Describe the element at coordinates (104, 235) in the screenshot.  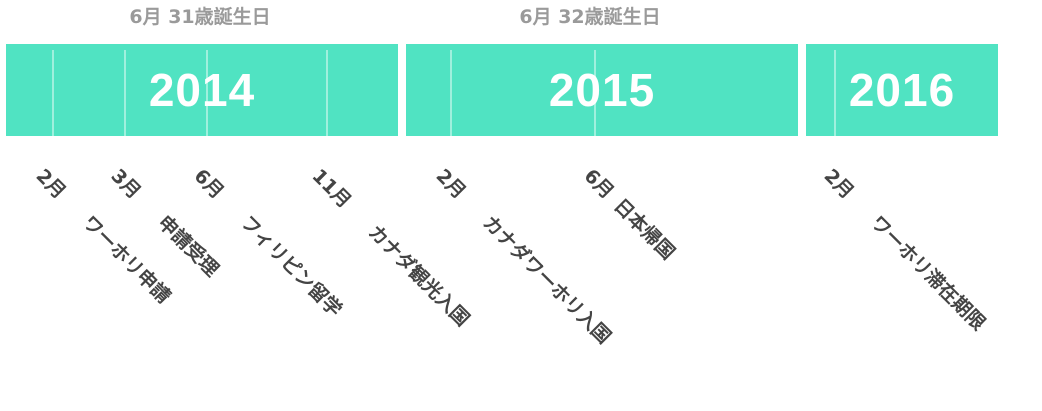
I see `event-2014-feb: 2月ワーホリ申請` at that location.